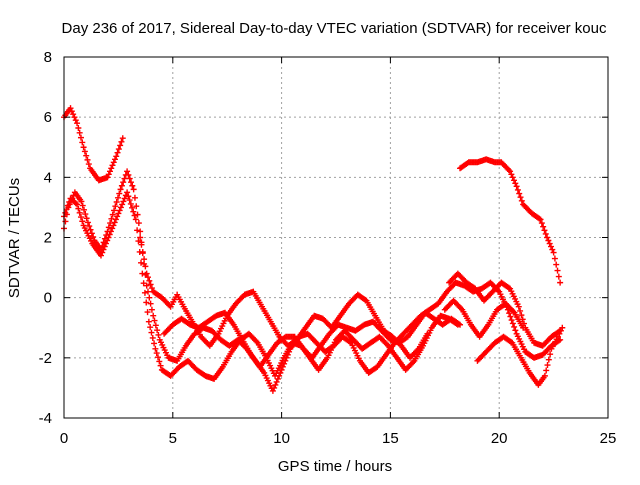 This screenshot has width=640, height=485. I want to click on y-tick-label: 0, so click(48, 298).